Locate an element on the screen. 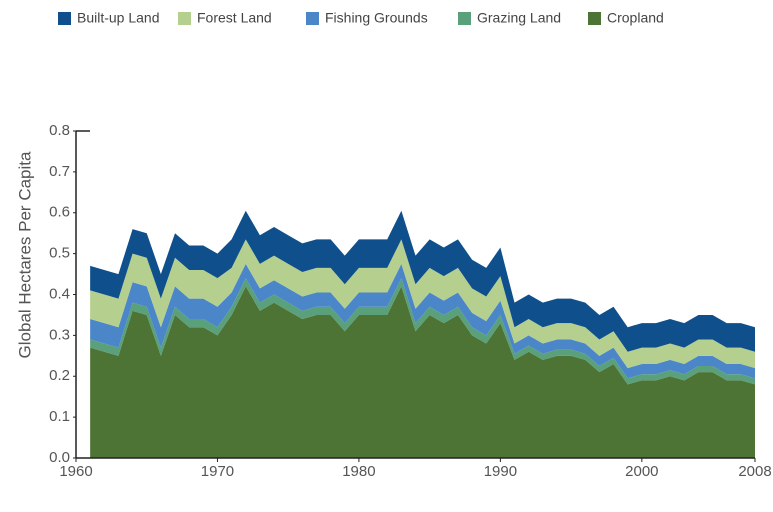 The width and height of the screenshot is (773, 512). x-tick-label: 2000 is located at coordinates (641, 471).